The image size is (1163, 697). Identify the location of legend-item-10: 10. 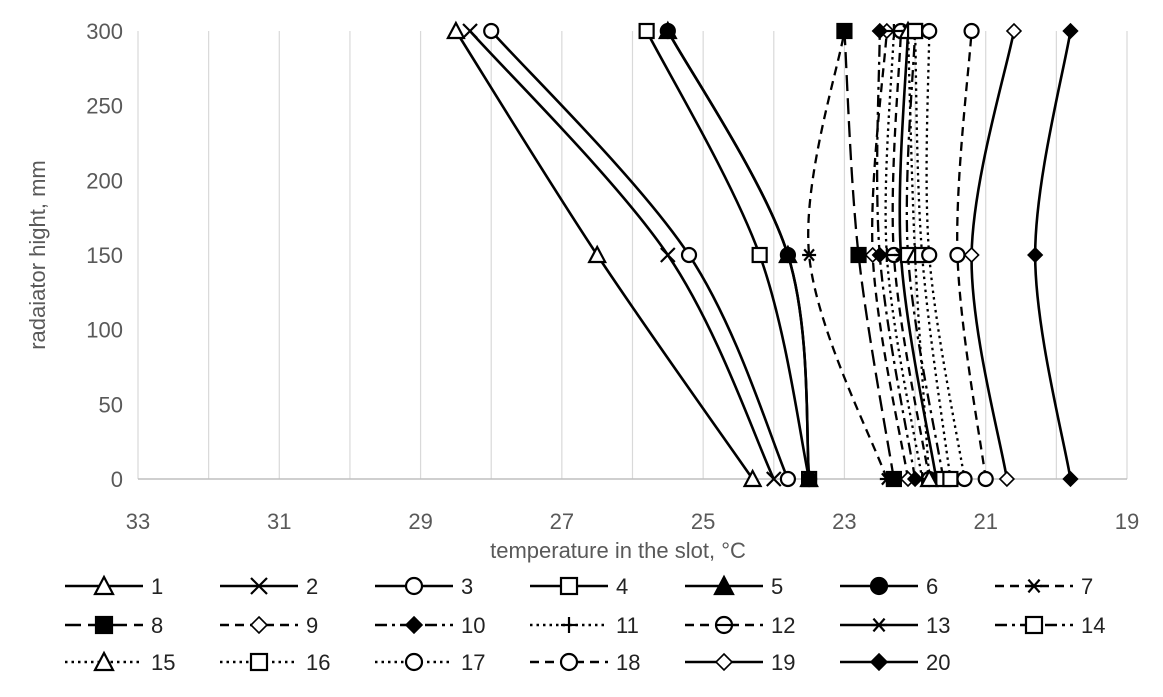
(430, 625).